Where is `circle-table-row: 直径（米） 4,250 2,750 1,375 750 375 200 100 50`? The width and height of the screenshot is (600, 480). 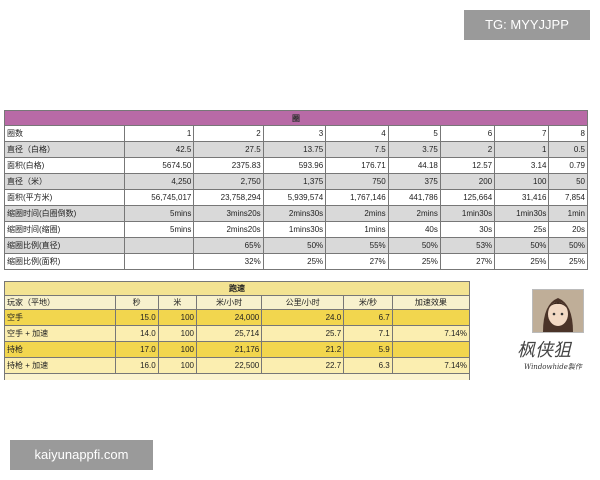
circle-table-row: 直径（米） 4,250 2,750 1,375 750 375 200 100 50 is located at coordinates (296, 181).